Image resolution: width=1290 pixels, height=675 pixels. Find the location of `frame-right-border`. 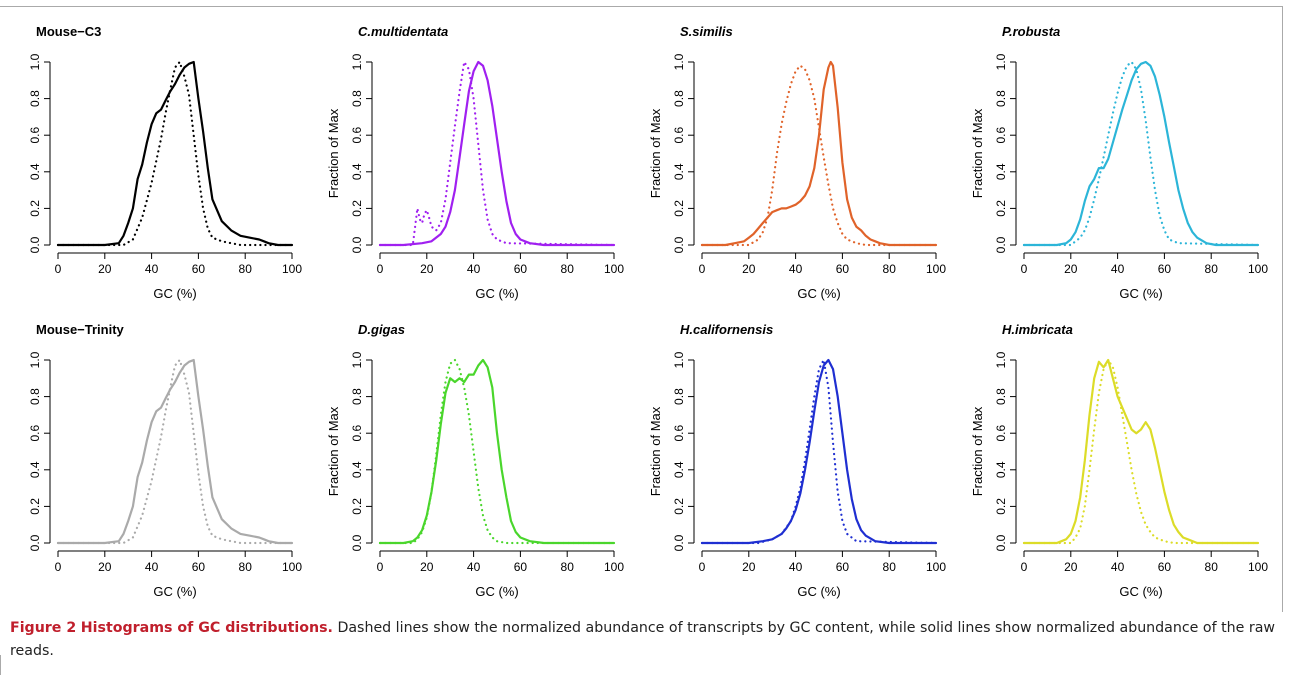

frame-right-border is located at coordinates (1282, 309).